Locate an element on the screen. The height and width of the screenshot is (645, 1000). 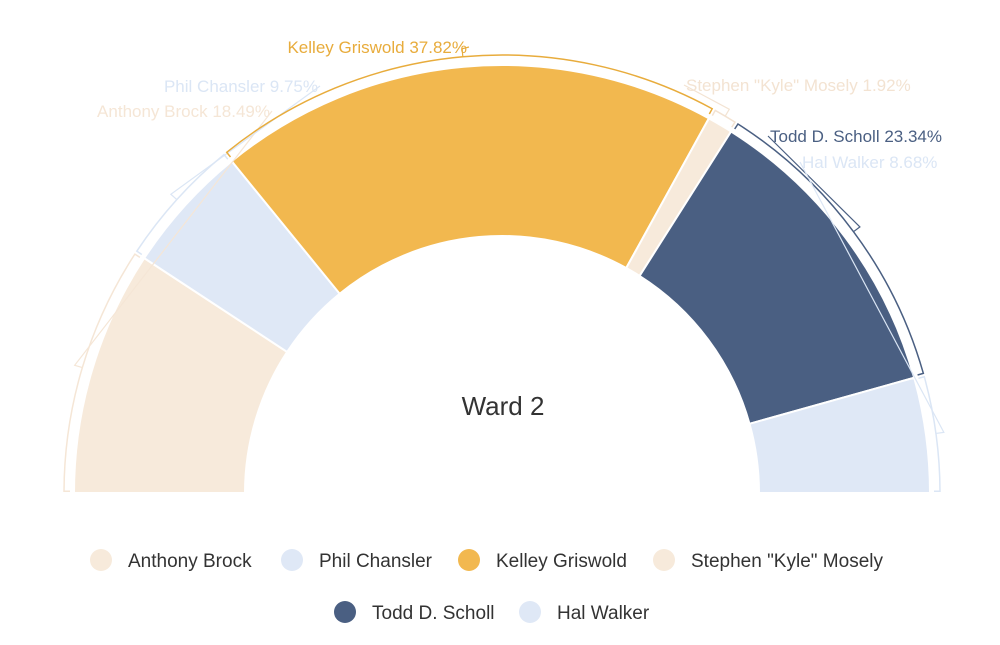
legend-marker-anthony-brock is located at coordinates (101, 560).